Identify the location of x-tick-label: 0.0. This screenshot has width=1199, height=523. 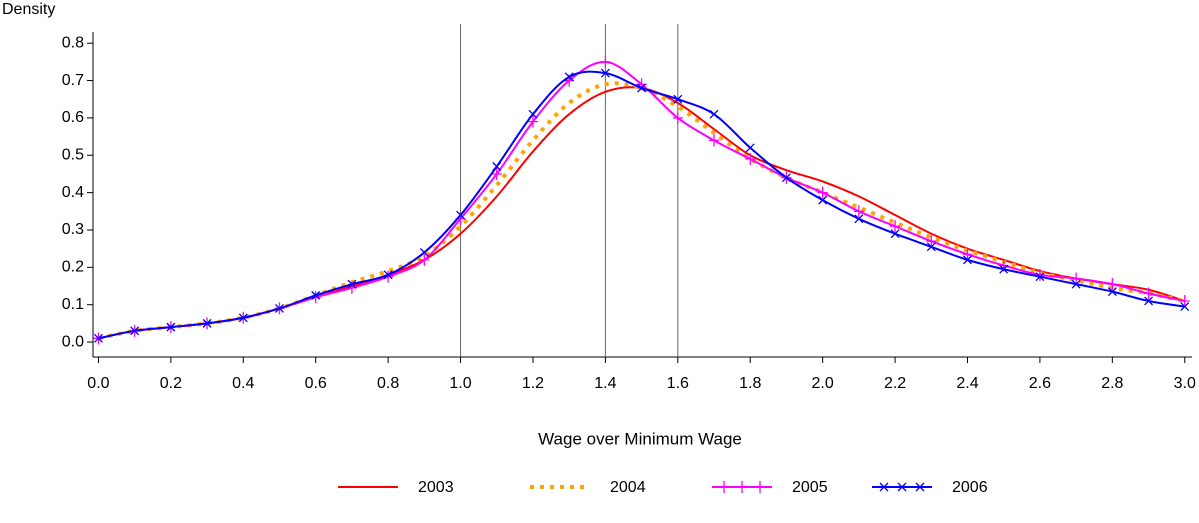
(98, 383).